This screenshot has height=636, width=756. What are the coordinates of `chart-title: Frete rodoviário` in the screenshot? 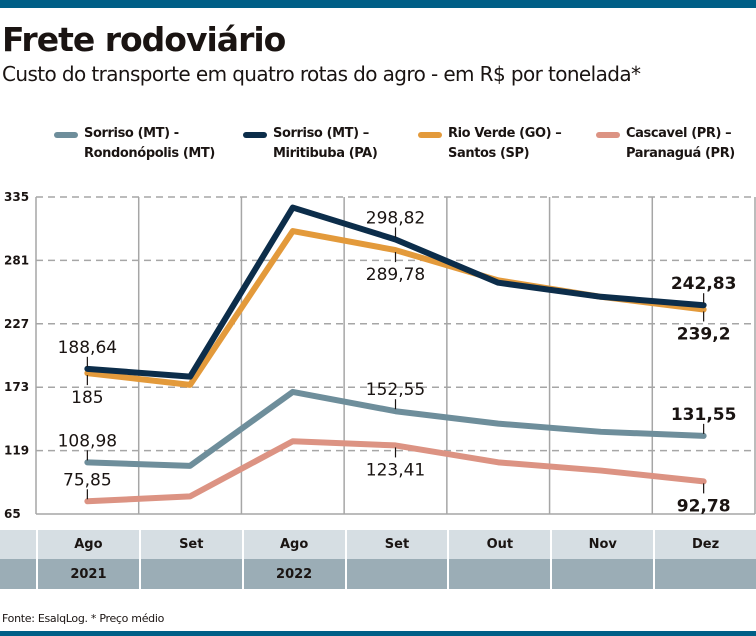 It's located at (144, 39).